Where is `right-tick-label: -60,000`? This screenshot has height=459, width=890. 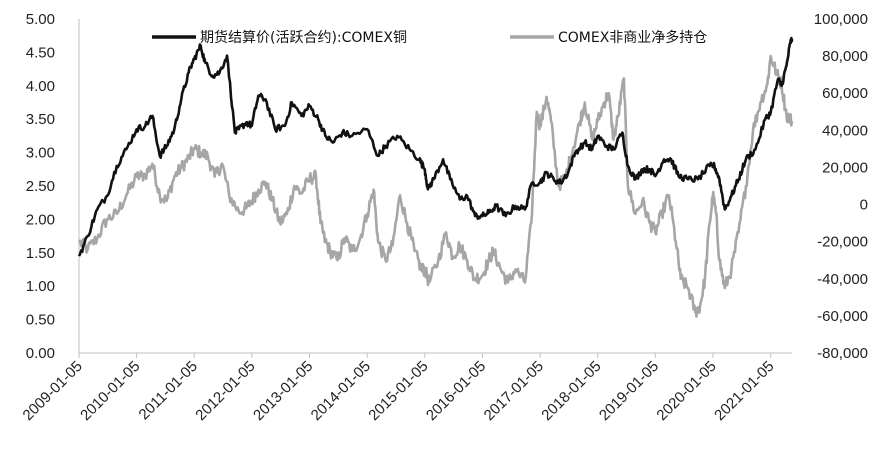 right-tick-label: -60,000 is located at coordinates (842, 316).